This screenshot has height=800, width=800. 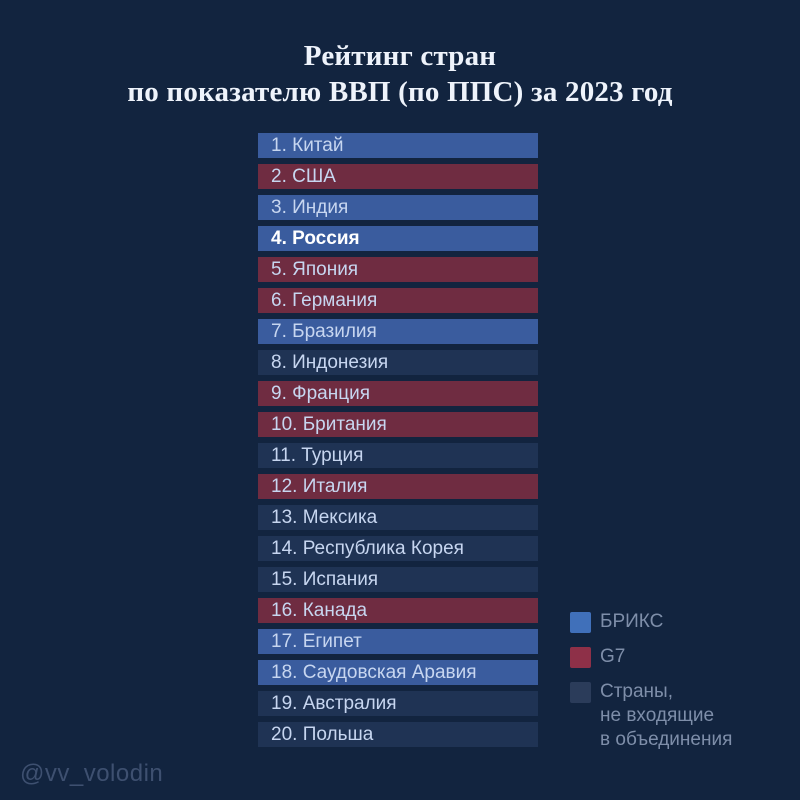 What do you see at coordinates (400, 56) in the screenshot?
I see `page-title-line1: Рейтинг стран` at bounding box center [400, 56].